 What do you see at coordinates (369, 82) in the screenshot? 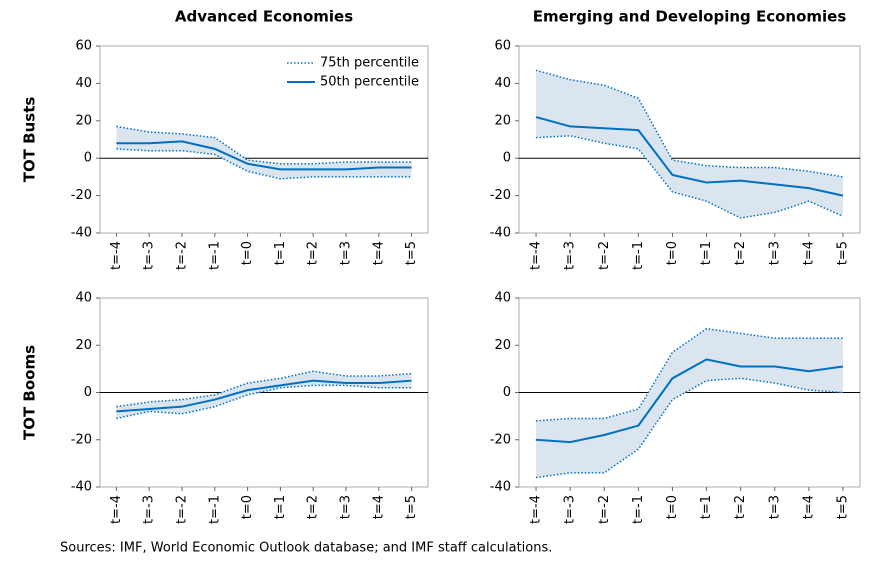
I see `legend-label: 50th percentile` at bounding box center [369, 82].